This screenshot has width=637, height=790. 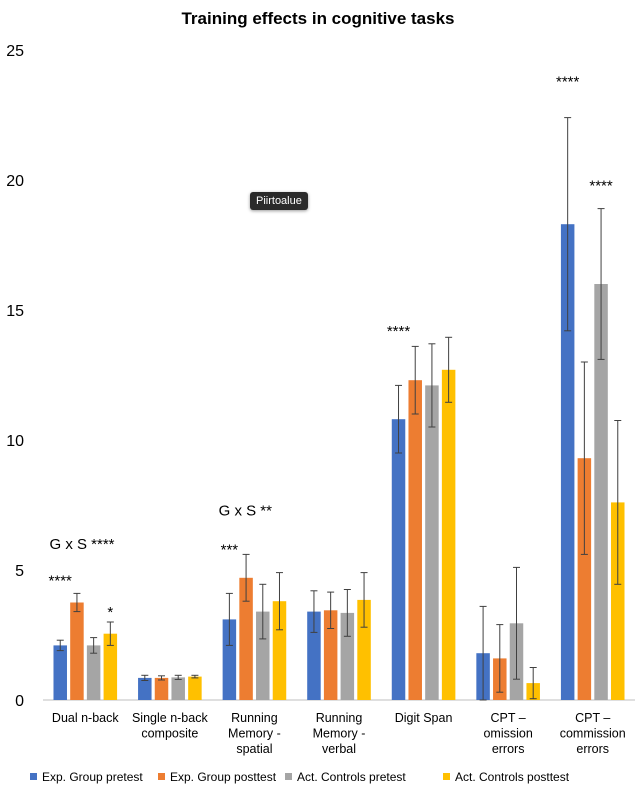 I want to click on legend-entry: Act. Controls pretest, so click(x=351, y=777).